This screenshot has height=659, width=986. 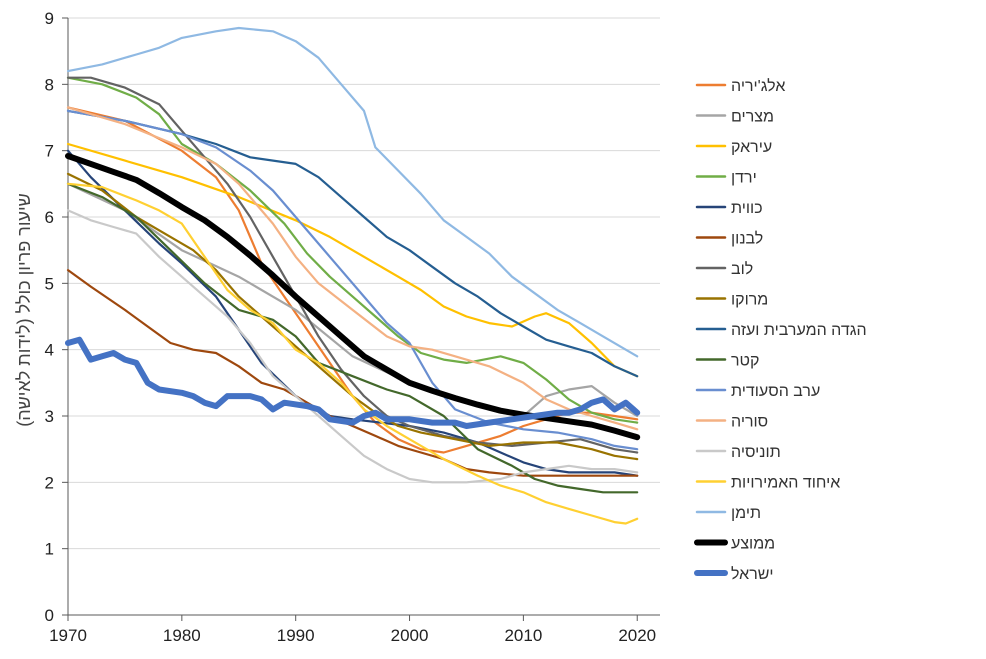 What do you see at coordinates (49, 482) in the screenshot?
I see `y-tick-label: 2` at bounding box center [49, 482].